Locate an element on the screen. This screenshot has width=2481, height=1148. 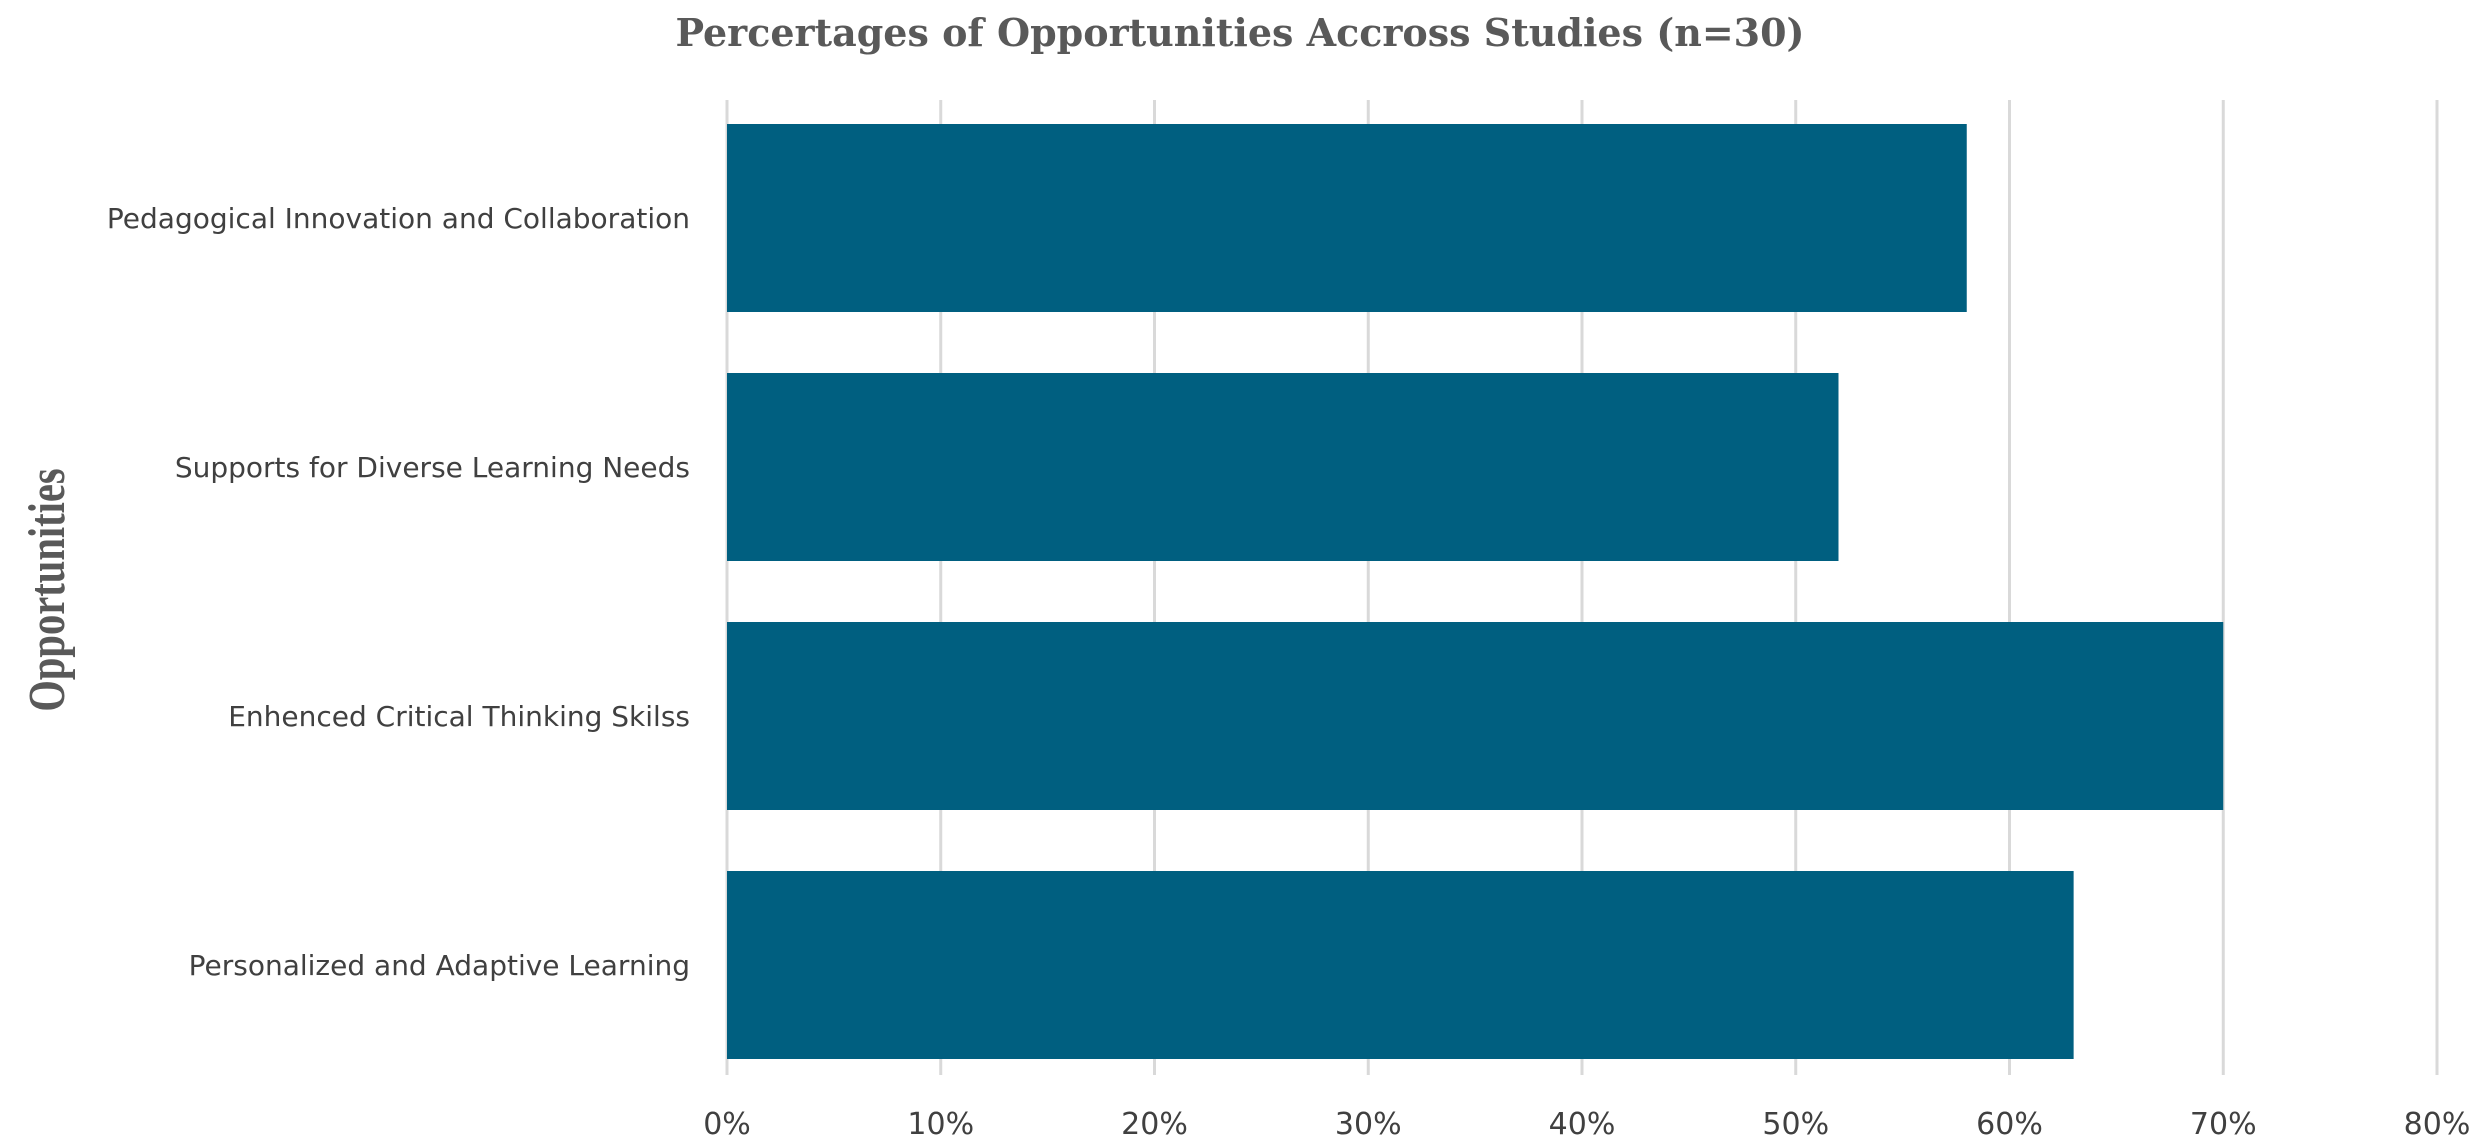
x-tick-label: 50% is located at coordinates (1795, 1124).